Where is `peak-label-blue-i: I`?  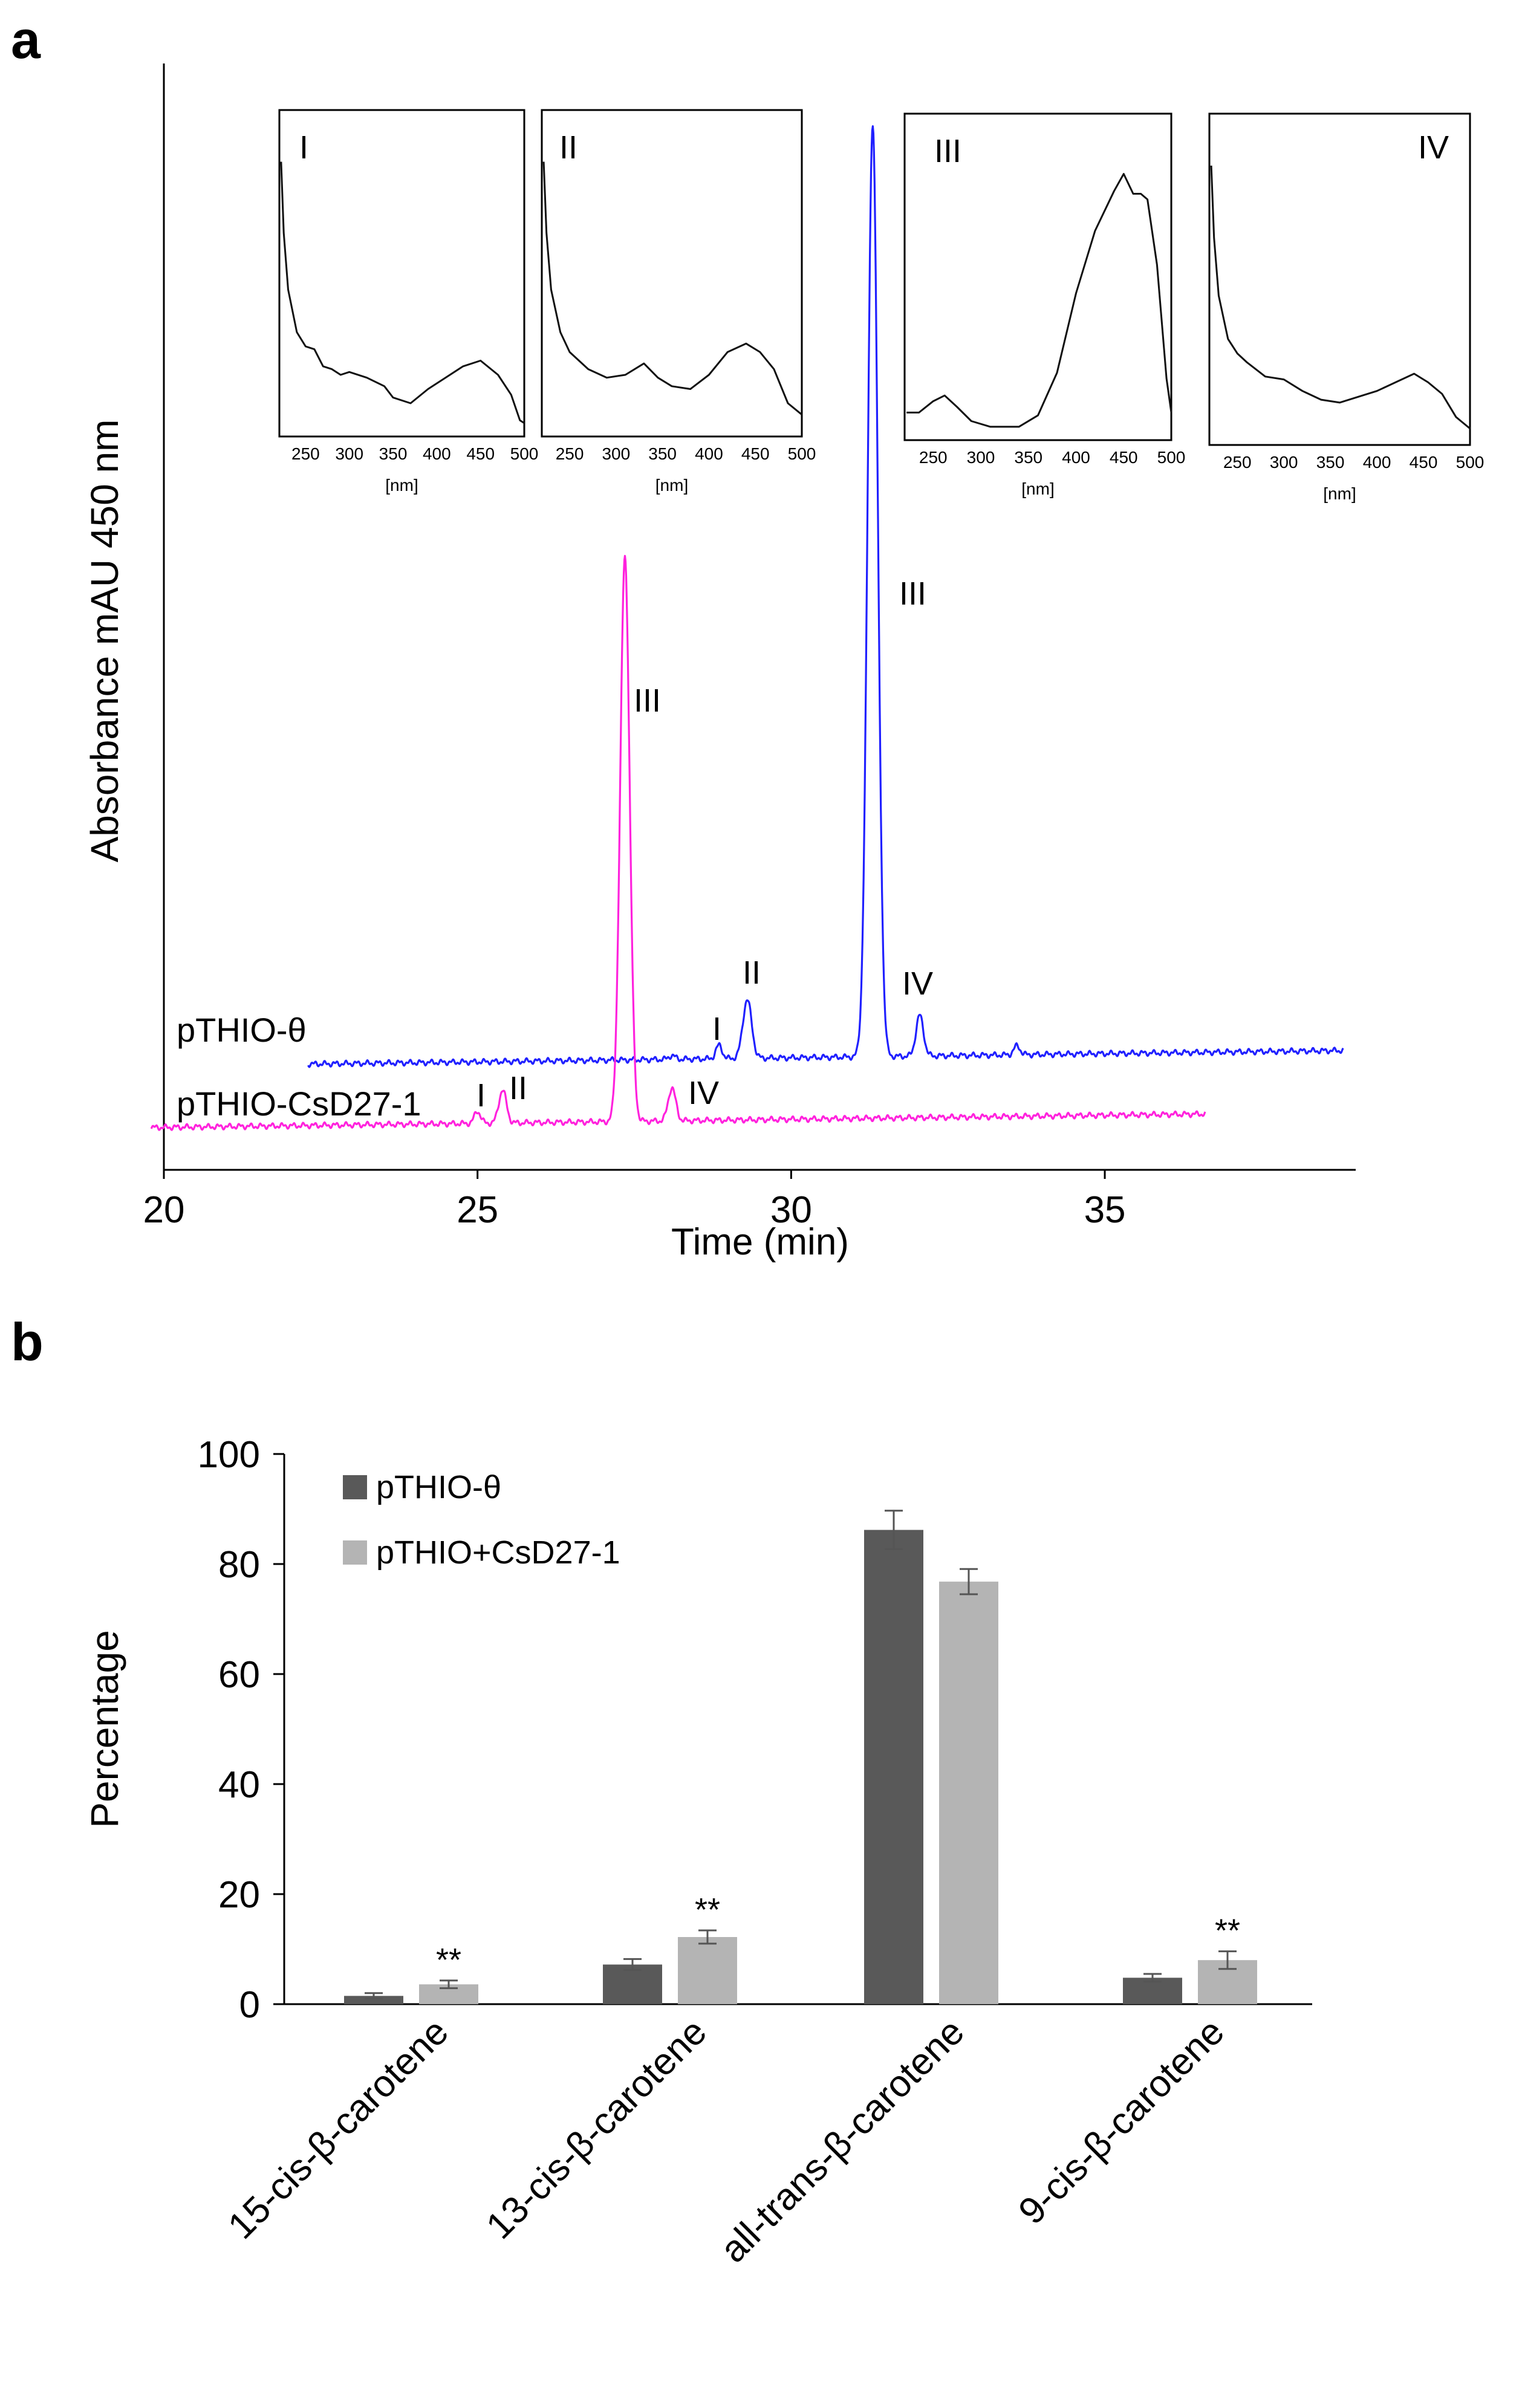
peak-label-blue-i: I is located at coordinates (716, 1029).